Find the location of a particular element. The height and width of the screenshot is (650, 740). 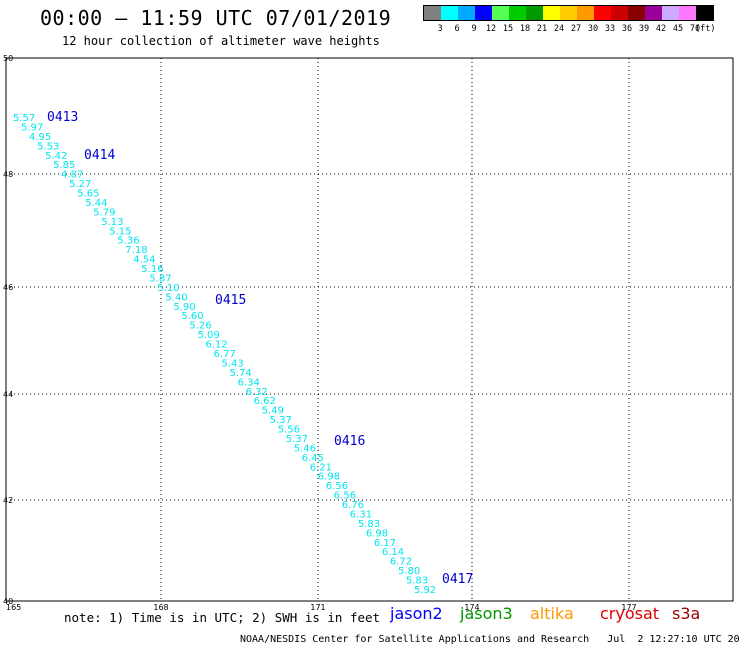

latitude-label: 44 is located at coordinates (8, 394).